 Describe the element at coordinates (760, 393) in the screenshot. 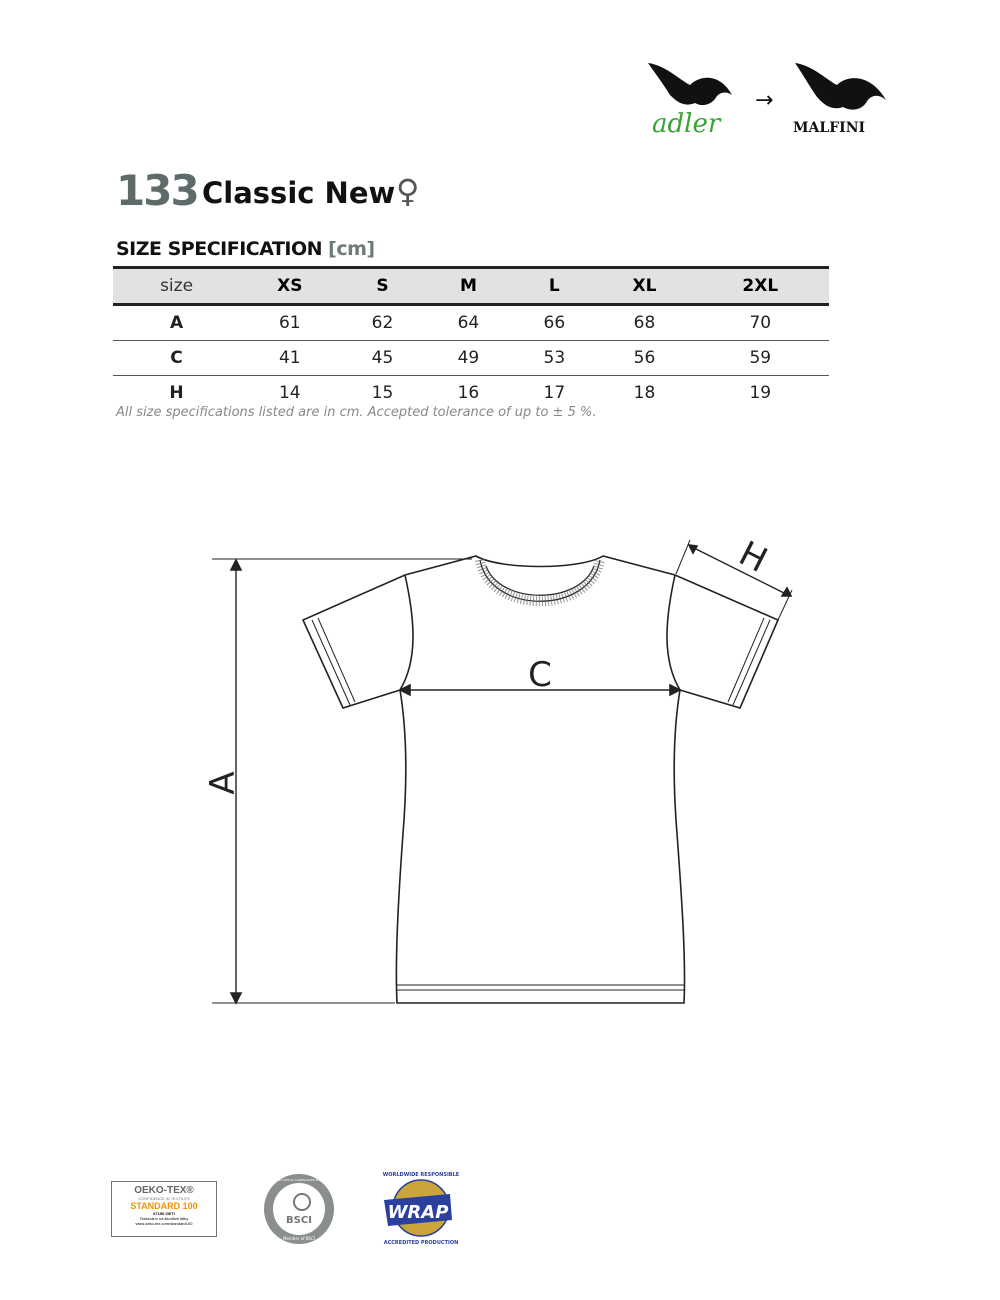

I see `table-cell: 19` at that location.